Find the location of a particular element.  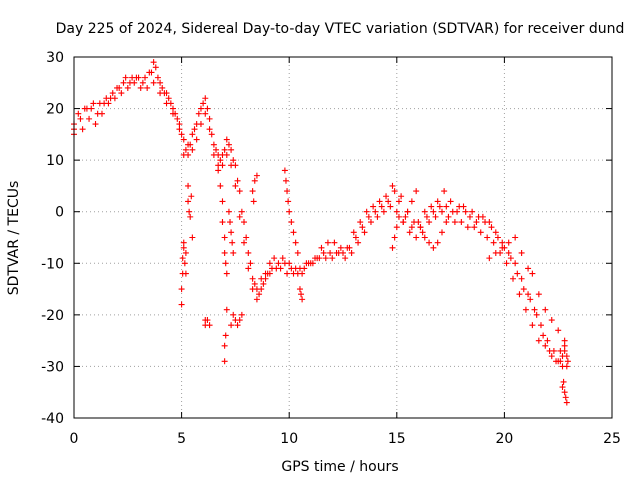

y-axis-title: SDTVAR / TECUs is located at coordinates (14, 238).